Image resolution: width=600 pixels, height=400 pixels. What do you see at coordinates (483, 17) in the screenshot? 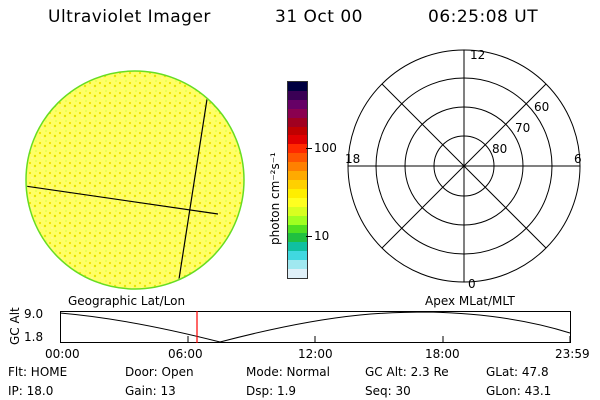
I see `time-label: 06:25:08 UT` at bounding box center [483, 17].